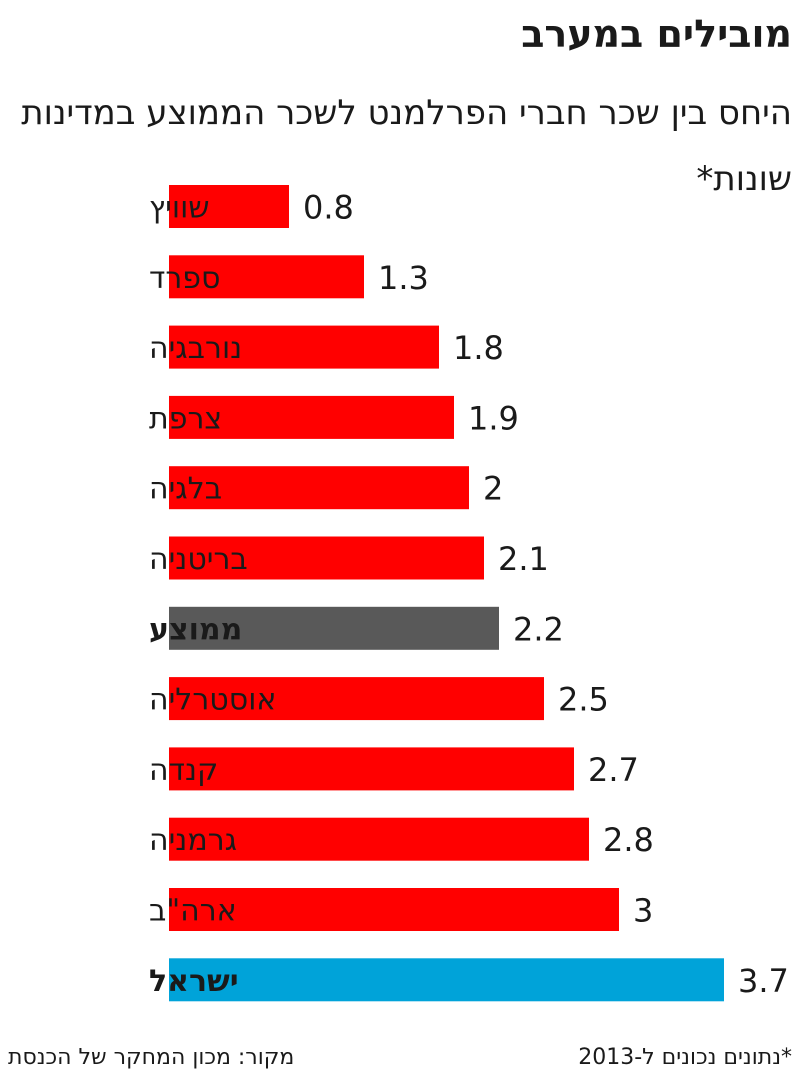 This screenshot has width=800, height=1083. What do you see at coordinates (628, 840) in the screenshot?
I see `value-label-9: 2.8` at bounding box center [628, 840].